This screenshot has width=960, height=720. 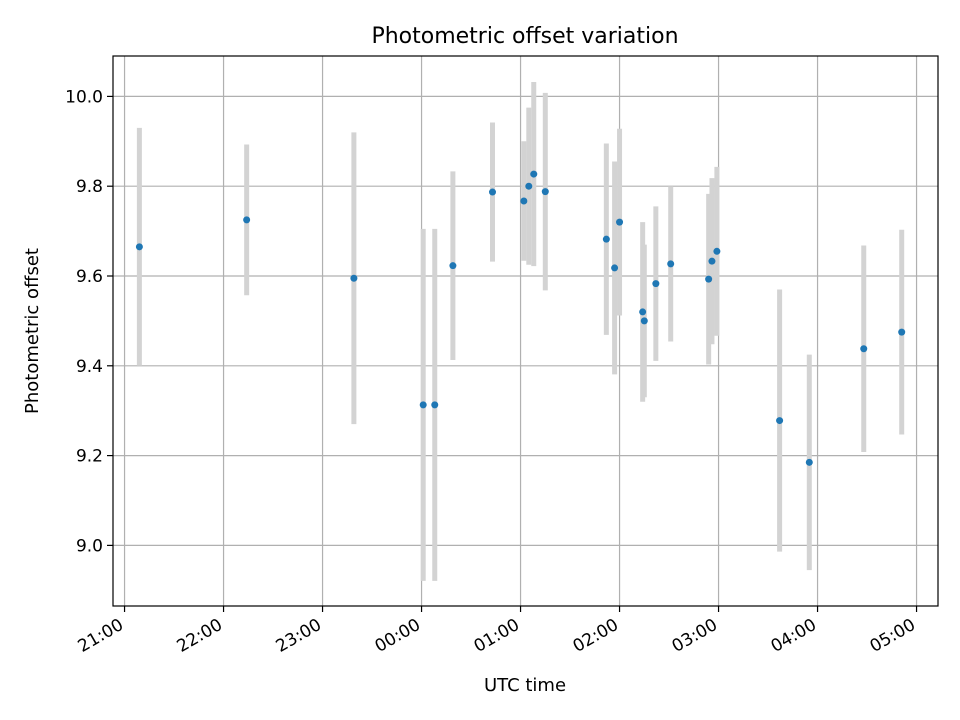 What do you see at coordinates (695, 636) in the screenshot?
I see `x-tick-label: 03:00` at bounding box center [695, 636].